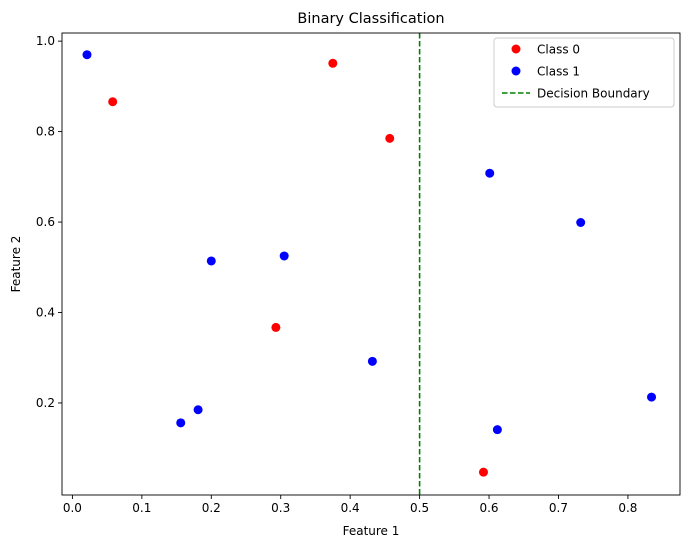 The image size is (691, 547). Describe the element at coordinates (280, 508) in the screenshot. I see `x-tick-label: 0.3` at that location.